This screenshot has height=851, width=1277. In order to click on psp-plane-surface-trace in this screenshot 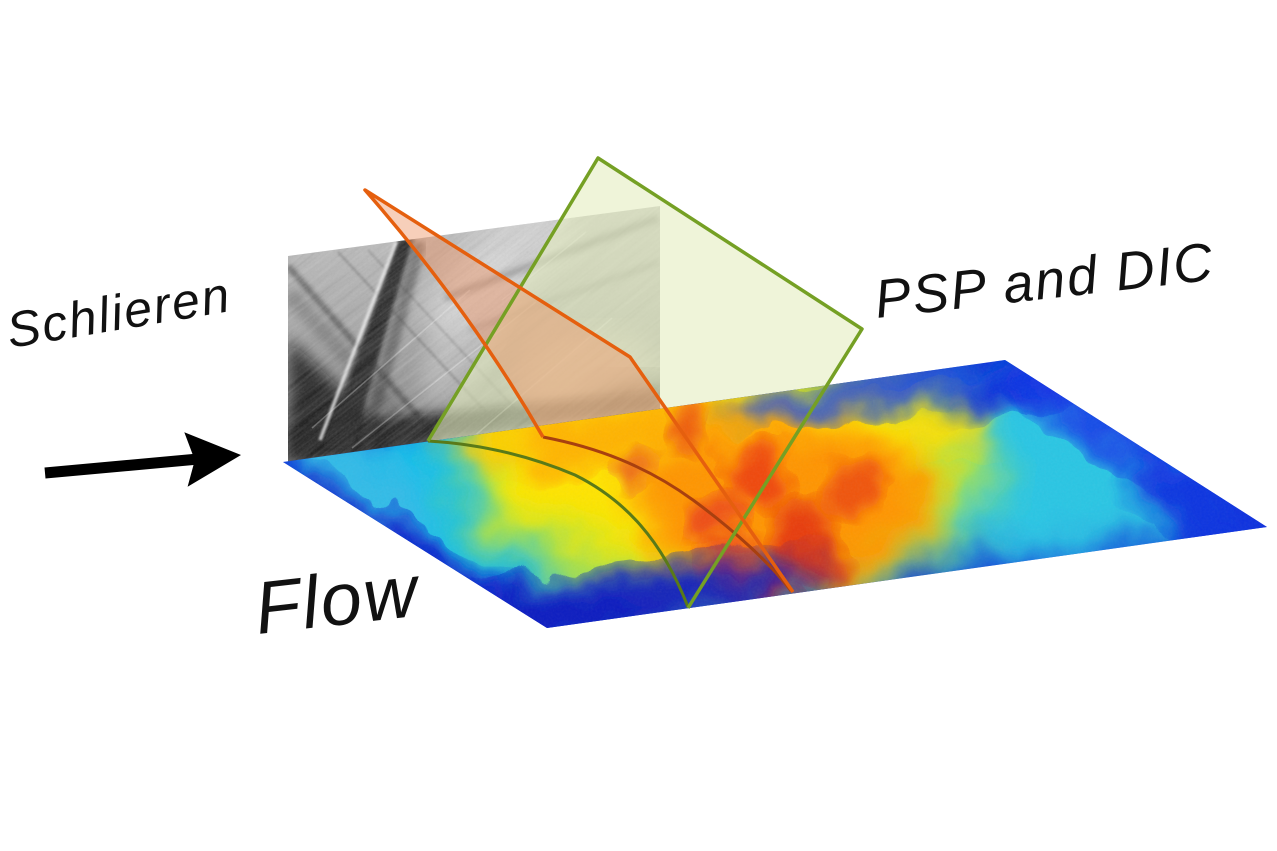, I will do `click(558, 523)`.